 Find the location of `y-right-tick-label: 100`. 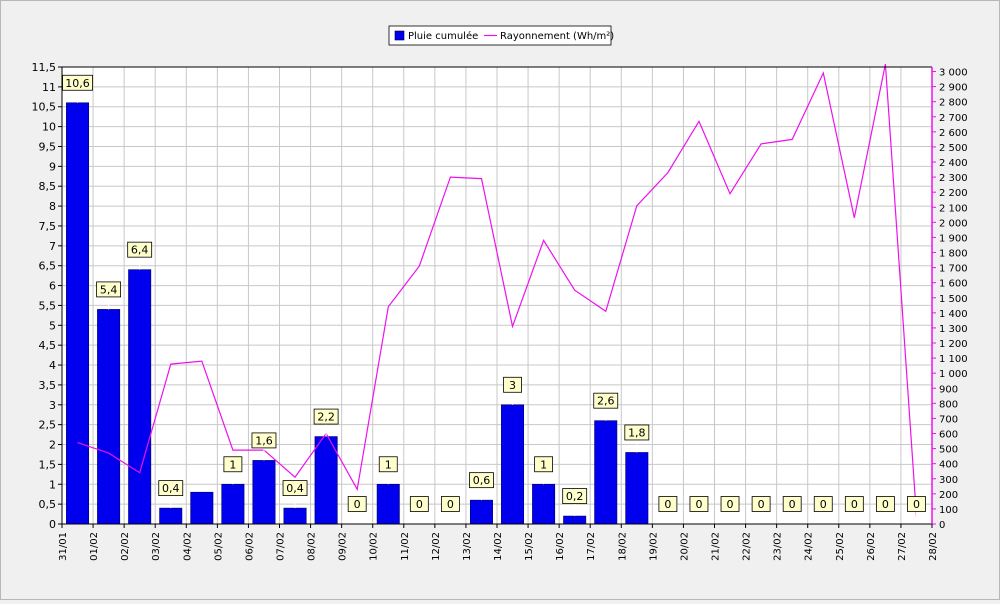

y-right-tick-label: 100 is located at coordinates (948, 510).